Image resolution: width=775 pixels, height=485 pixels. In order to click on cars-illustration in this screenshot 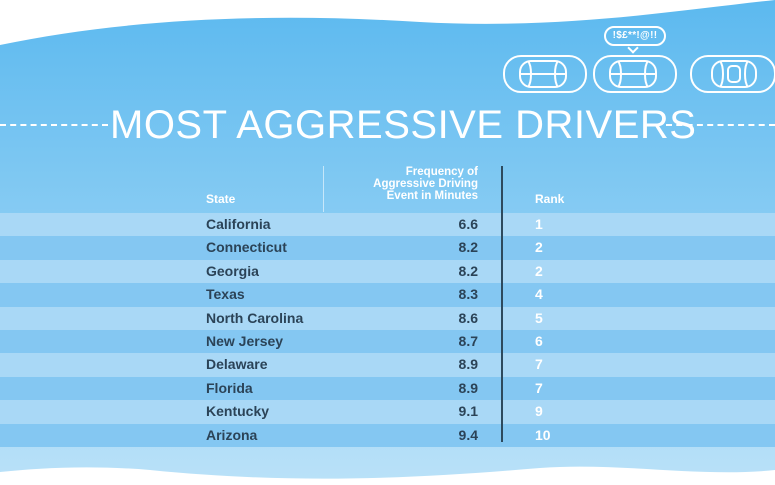, I will do `click(639, 74)`.